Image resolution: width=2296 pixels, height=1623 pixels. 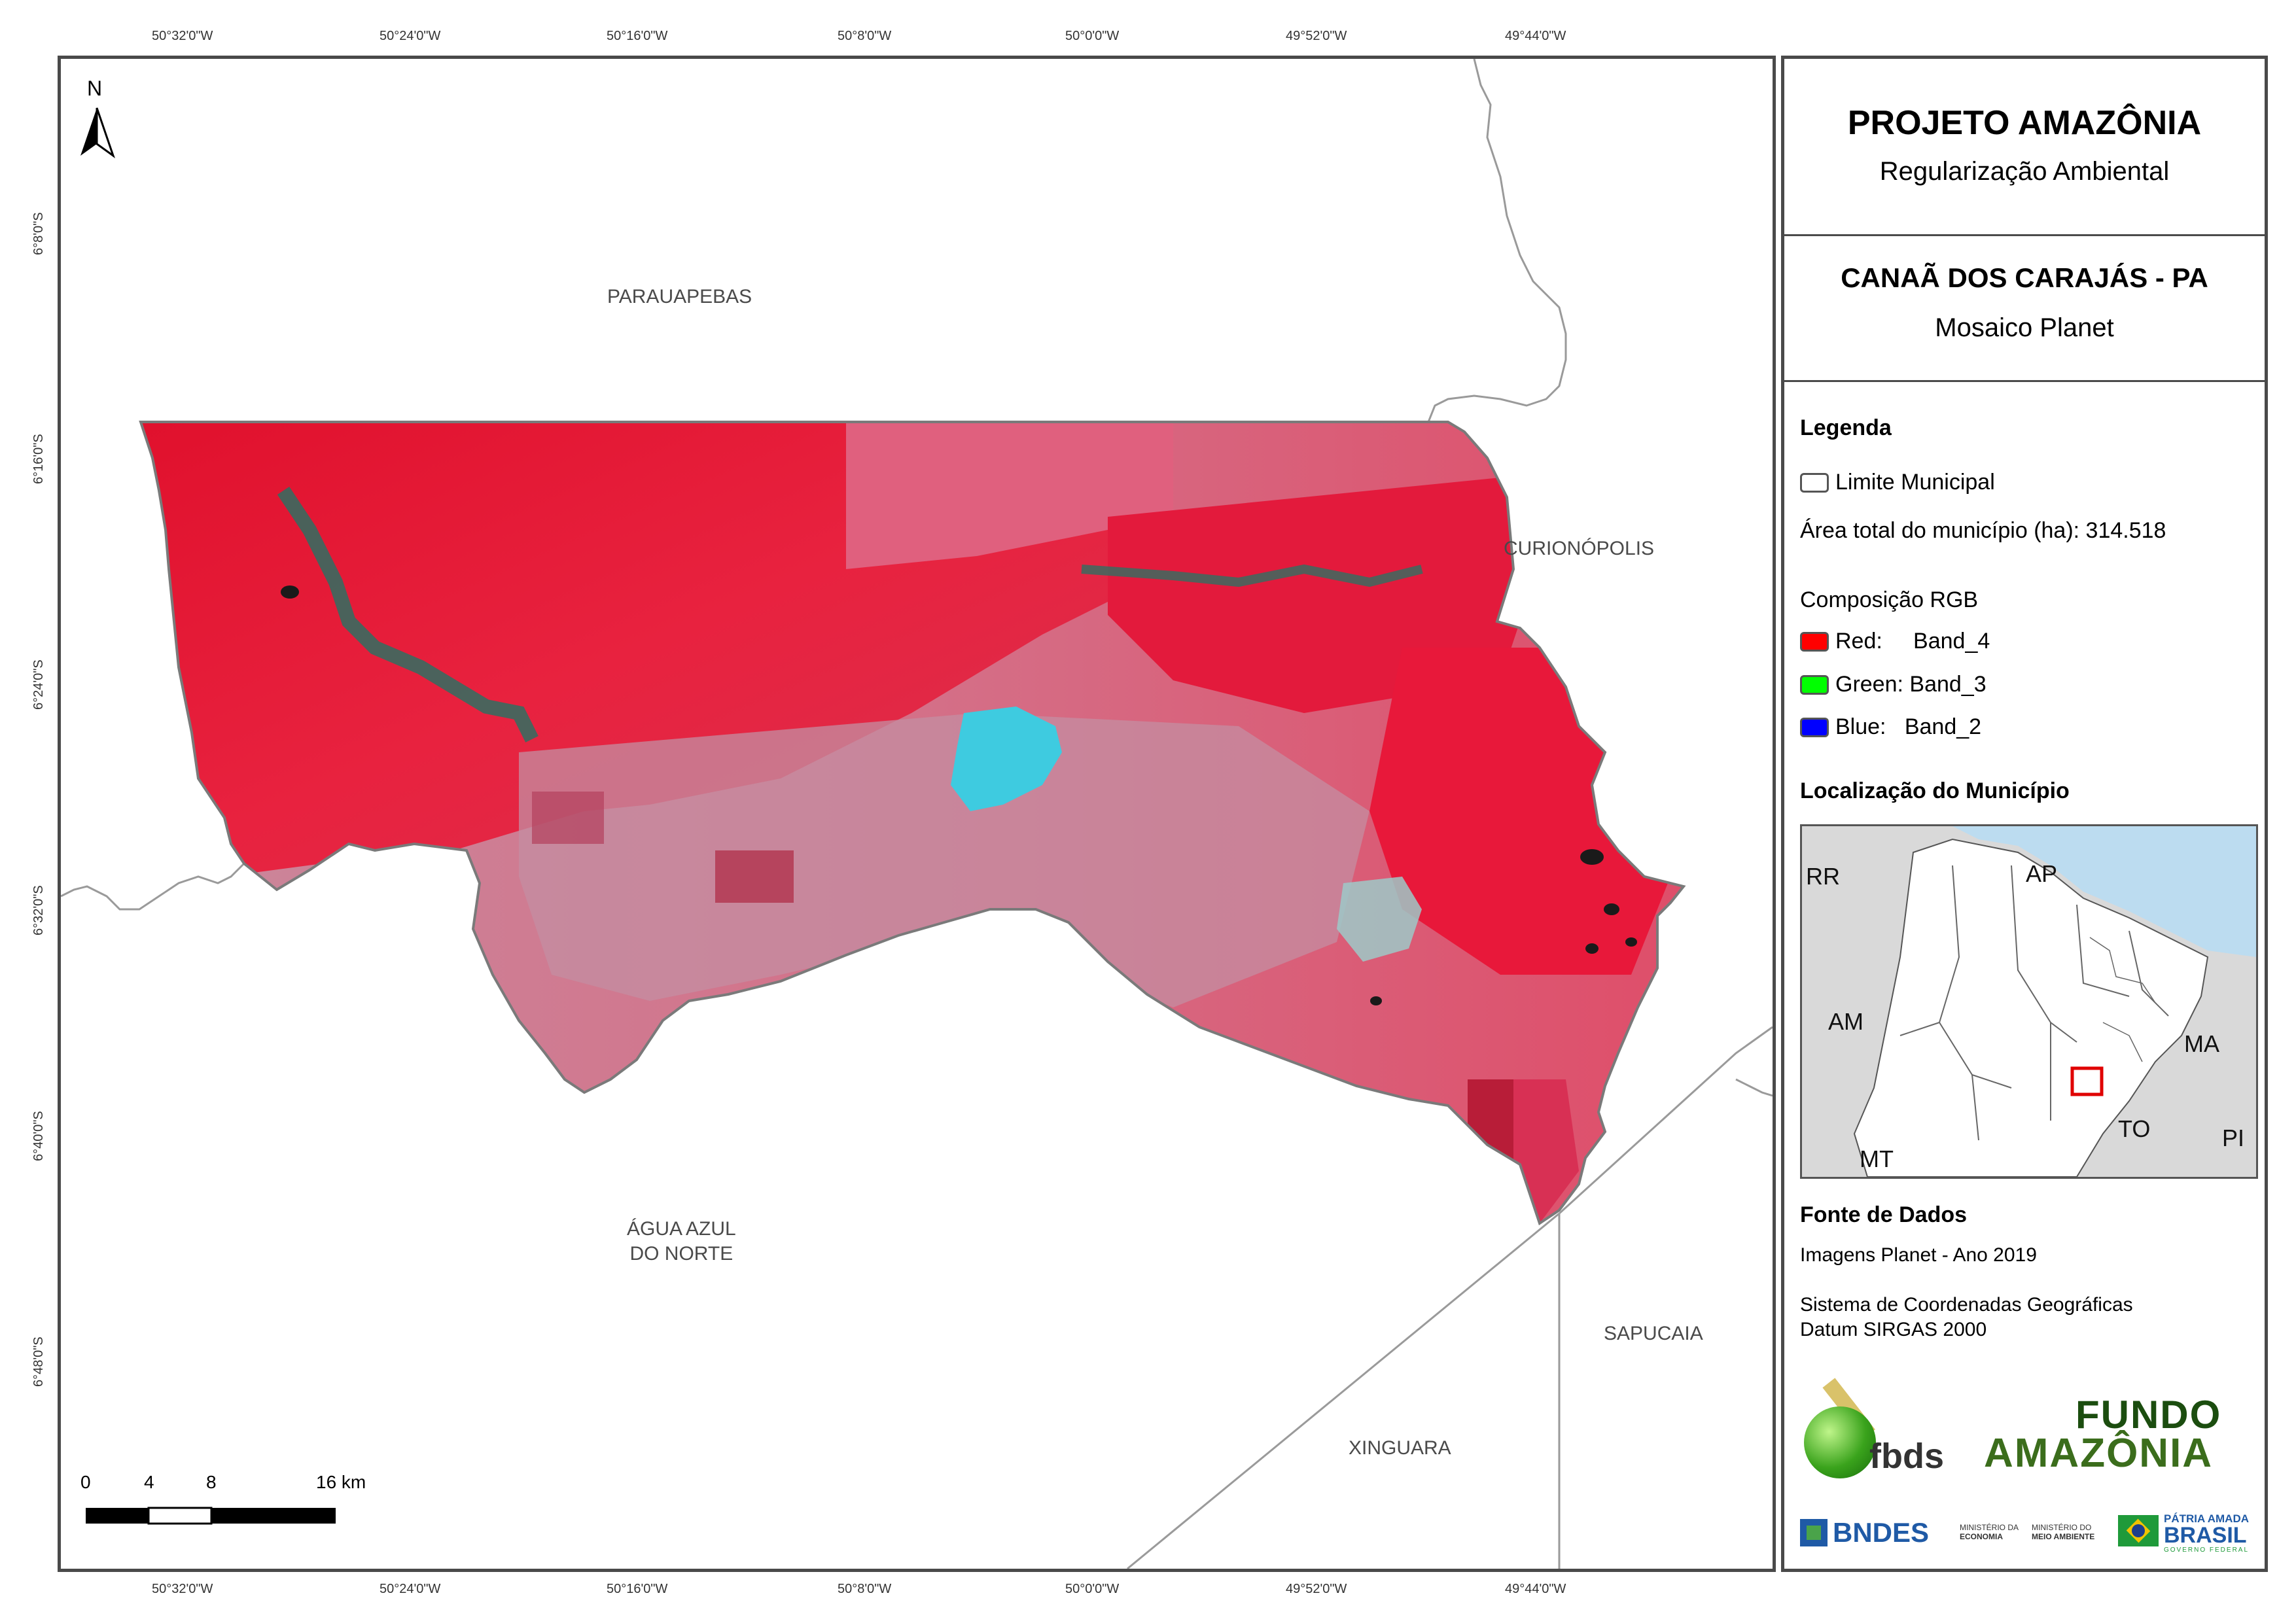 What do you see at coordinates (2062, 1527) in the screenshot?
I see `min-ma-text-1: MINISTÉRIO DO` at bounding box center [2062, 1527].